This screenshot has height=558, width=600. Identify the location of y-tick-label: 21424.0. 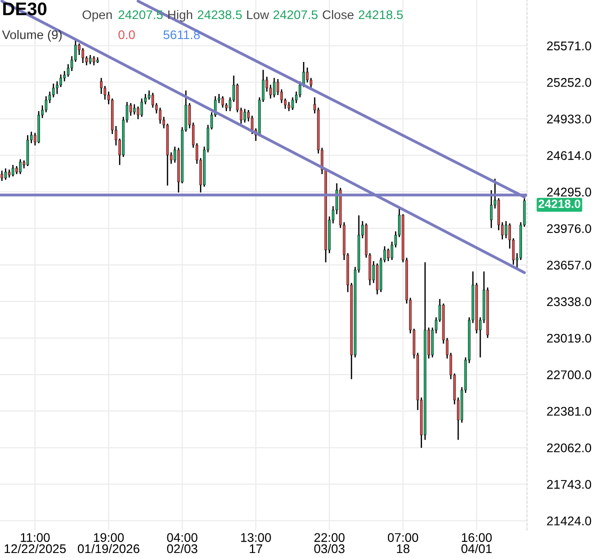
(569, 521).